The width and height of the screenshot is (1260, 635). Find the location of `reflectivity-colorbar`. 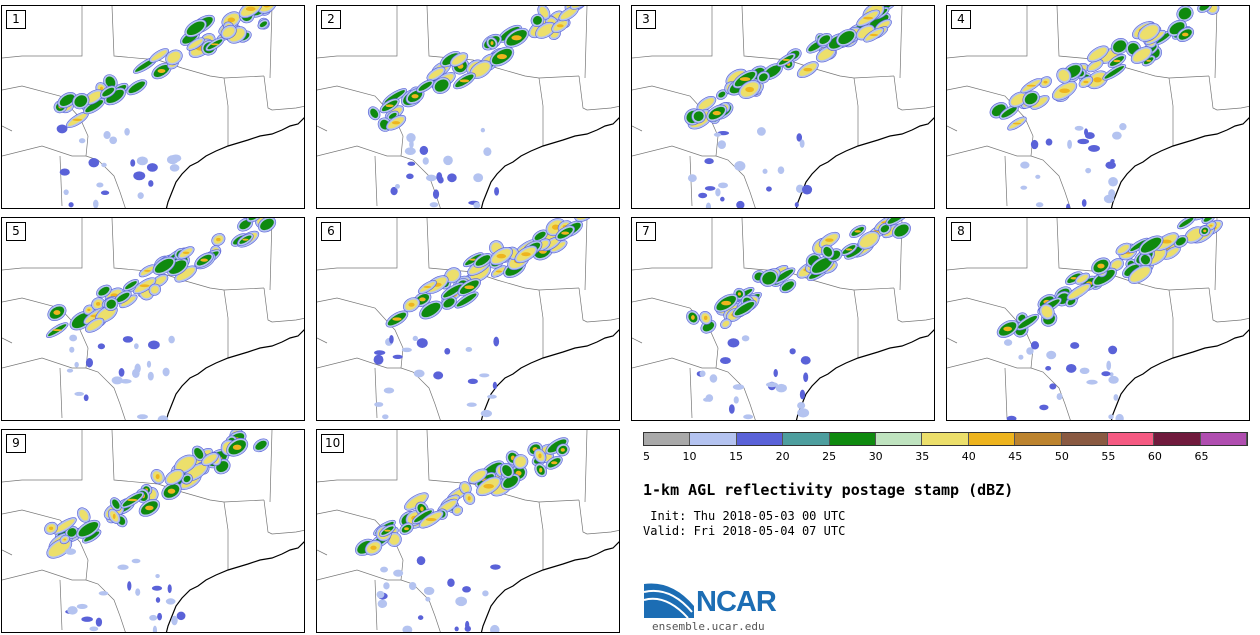

reflectivity-colorbar is located at coordinates (945, 439).